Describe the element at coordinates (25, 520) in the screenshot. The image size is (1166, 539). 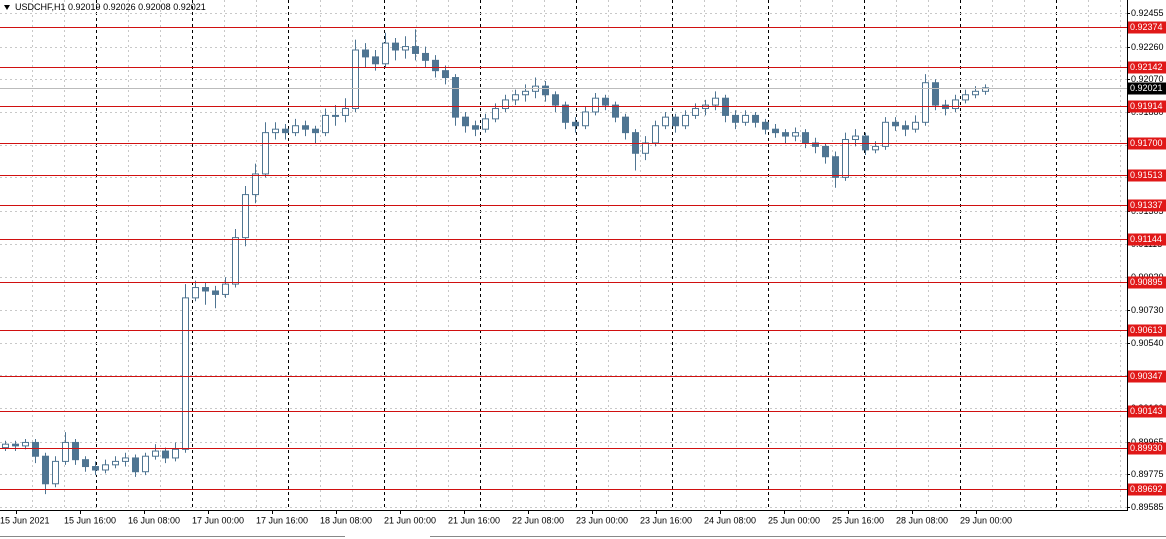
I see `x-tick-label: 15 Jun 2021` at that location.